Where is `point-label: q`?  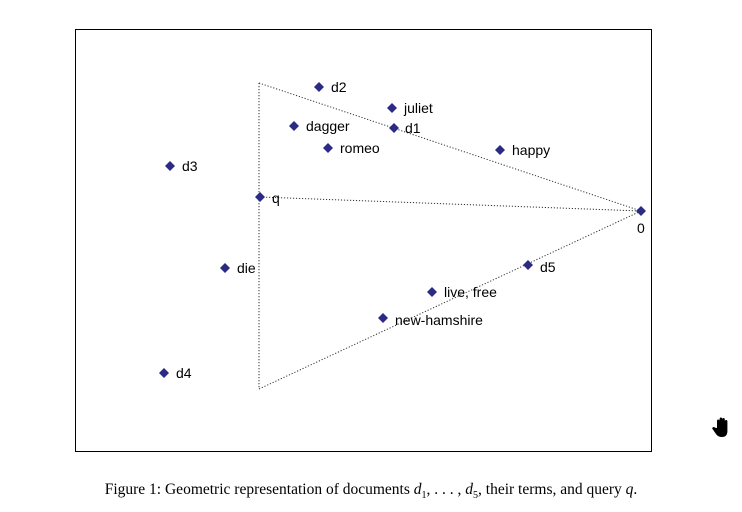 point-label: q is located at coordinates (276, 198).